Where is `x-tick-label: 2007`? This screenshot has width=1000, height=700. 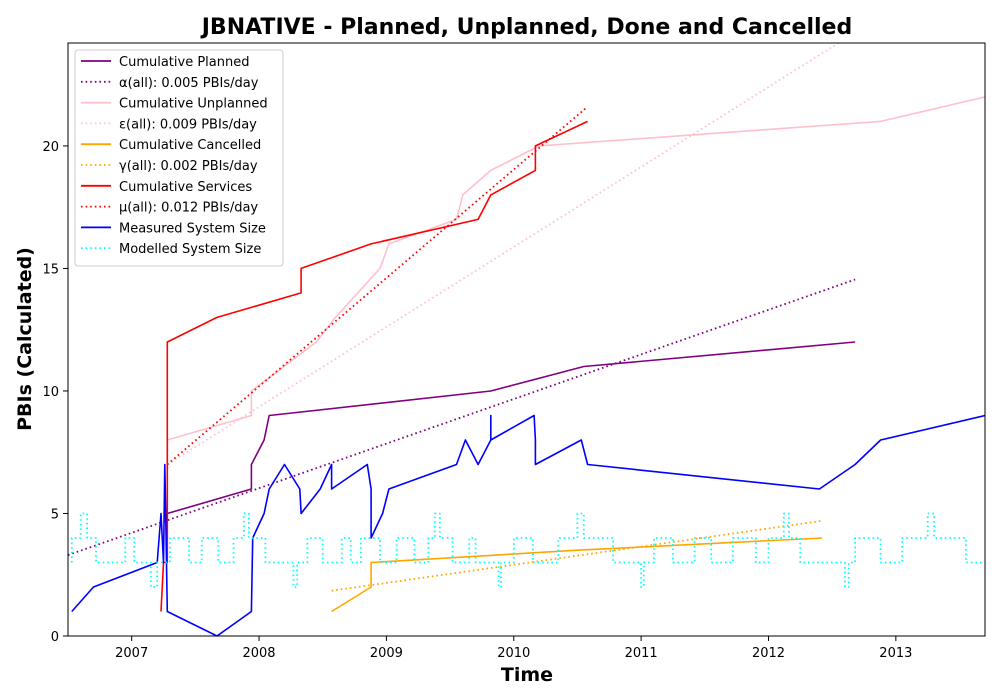
x-tick-label: 2007 is located at coordinates (131, 653).